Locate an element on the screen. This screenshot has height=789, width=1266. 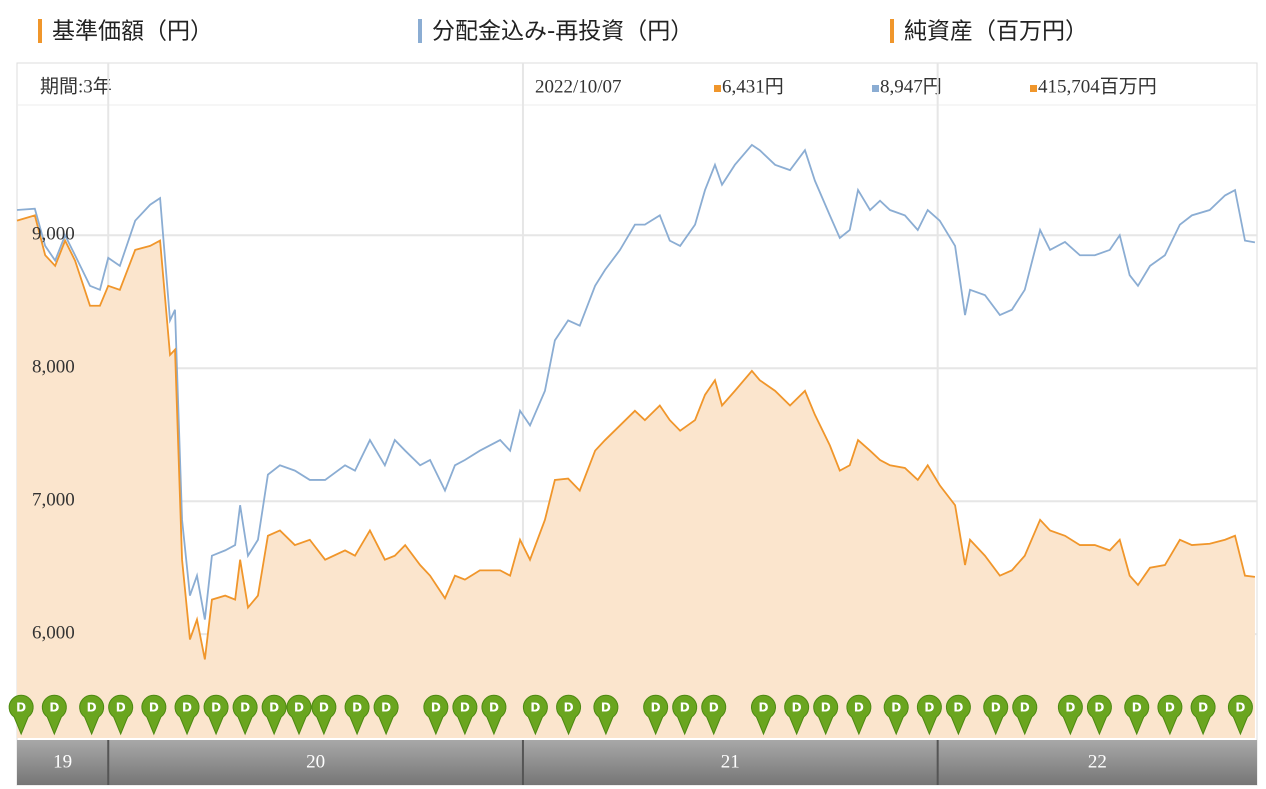
legend-label: 分配金込み-再投資（円） is located at coordinates (562, 32).